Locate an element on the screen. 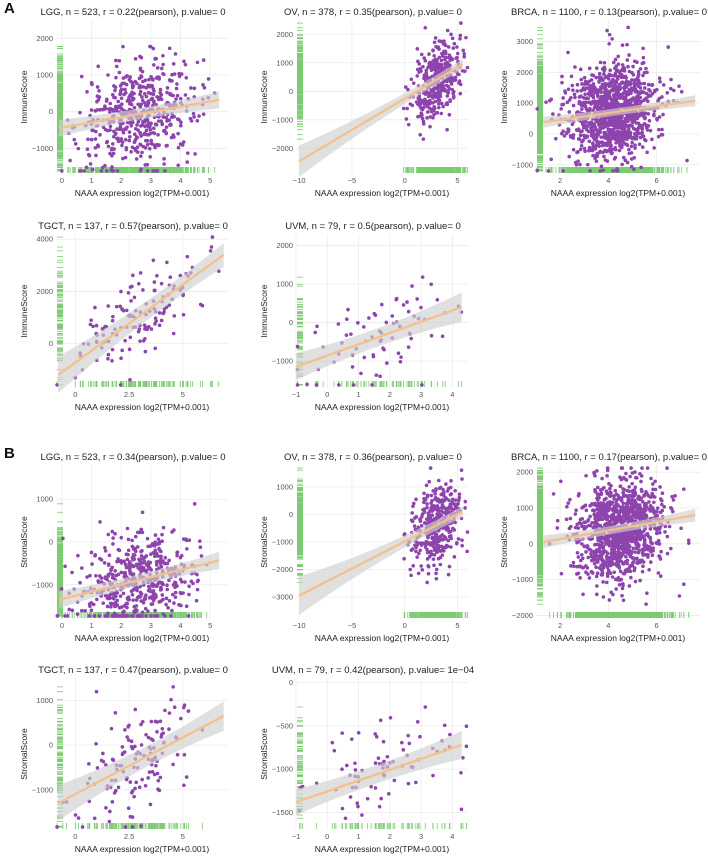 The image size is (708, 860). panel-label-b: B is located at coordinates (9, 453).